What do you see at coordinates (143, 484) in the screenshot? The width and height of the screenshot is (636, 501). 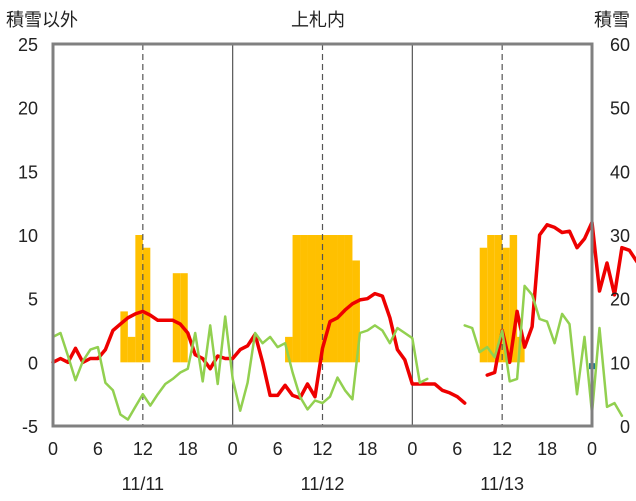 I see `date-label: 11/11` at bounding box center [143, 484].